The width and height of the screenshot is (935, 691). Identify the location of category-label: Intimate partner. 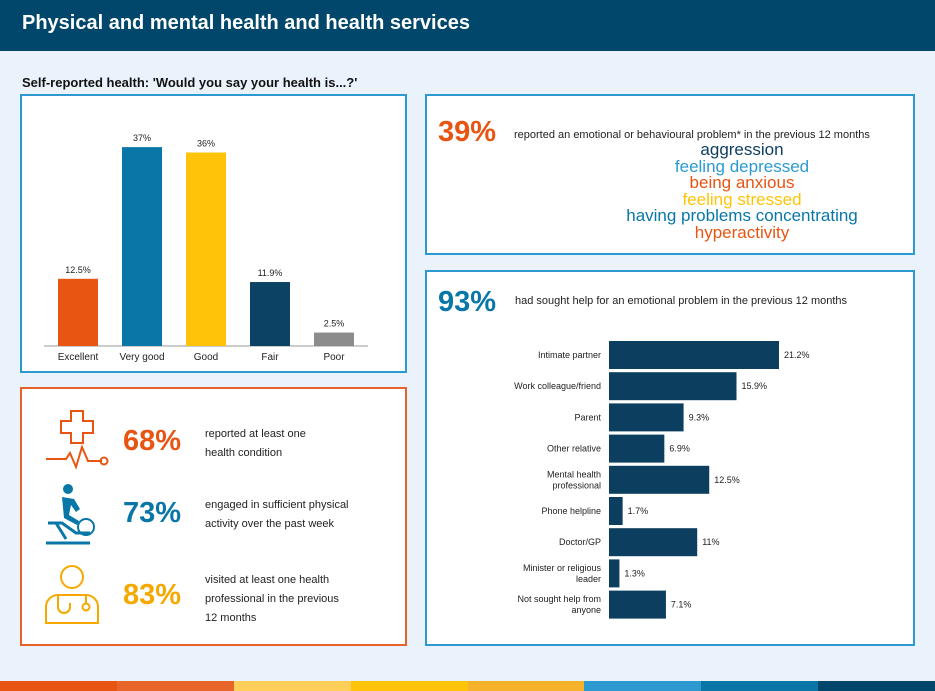
(569, 355).